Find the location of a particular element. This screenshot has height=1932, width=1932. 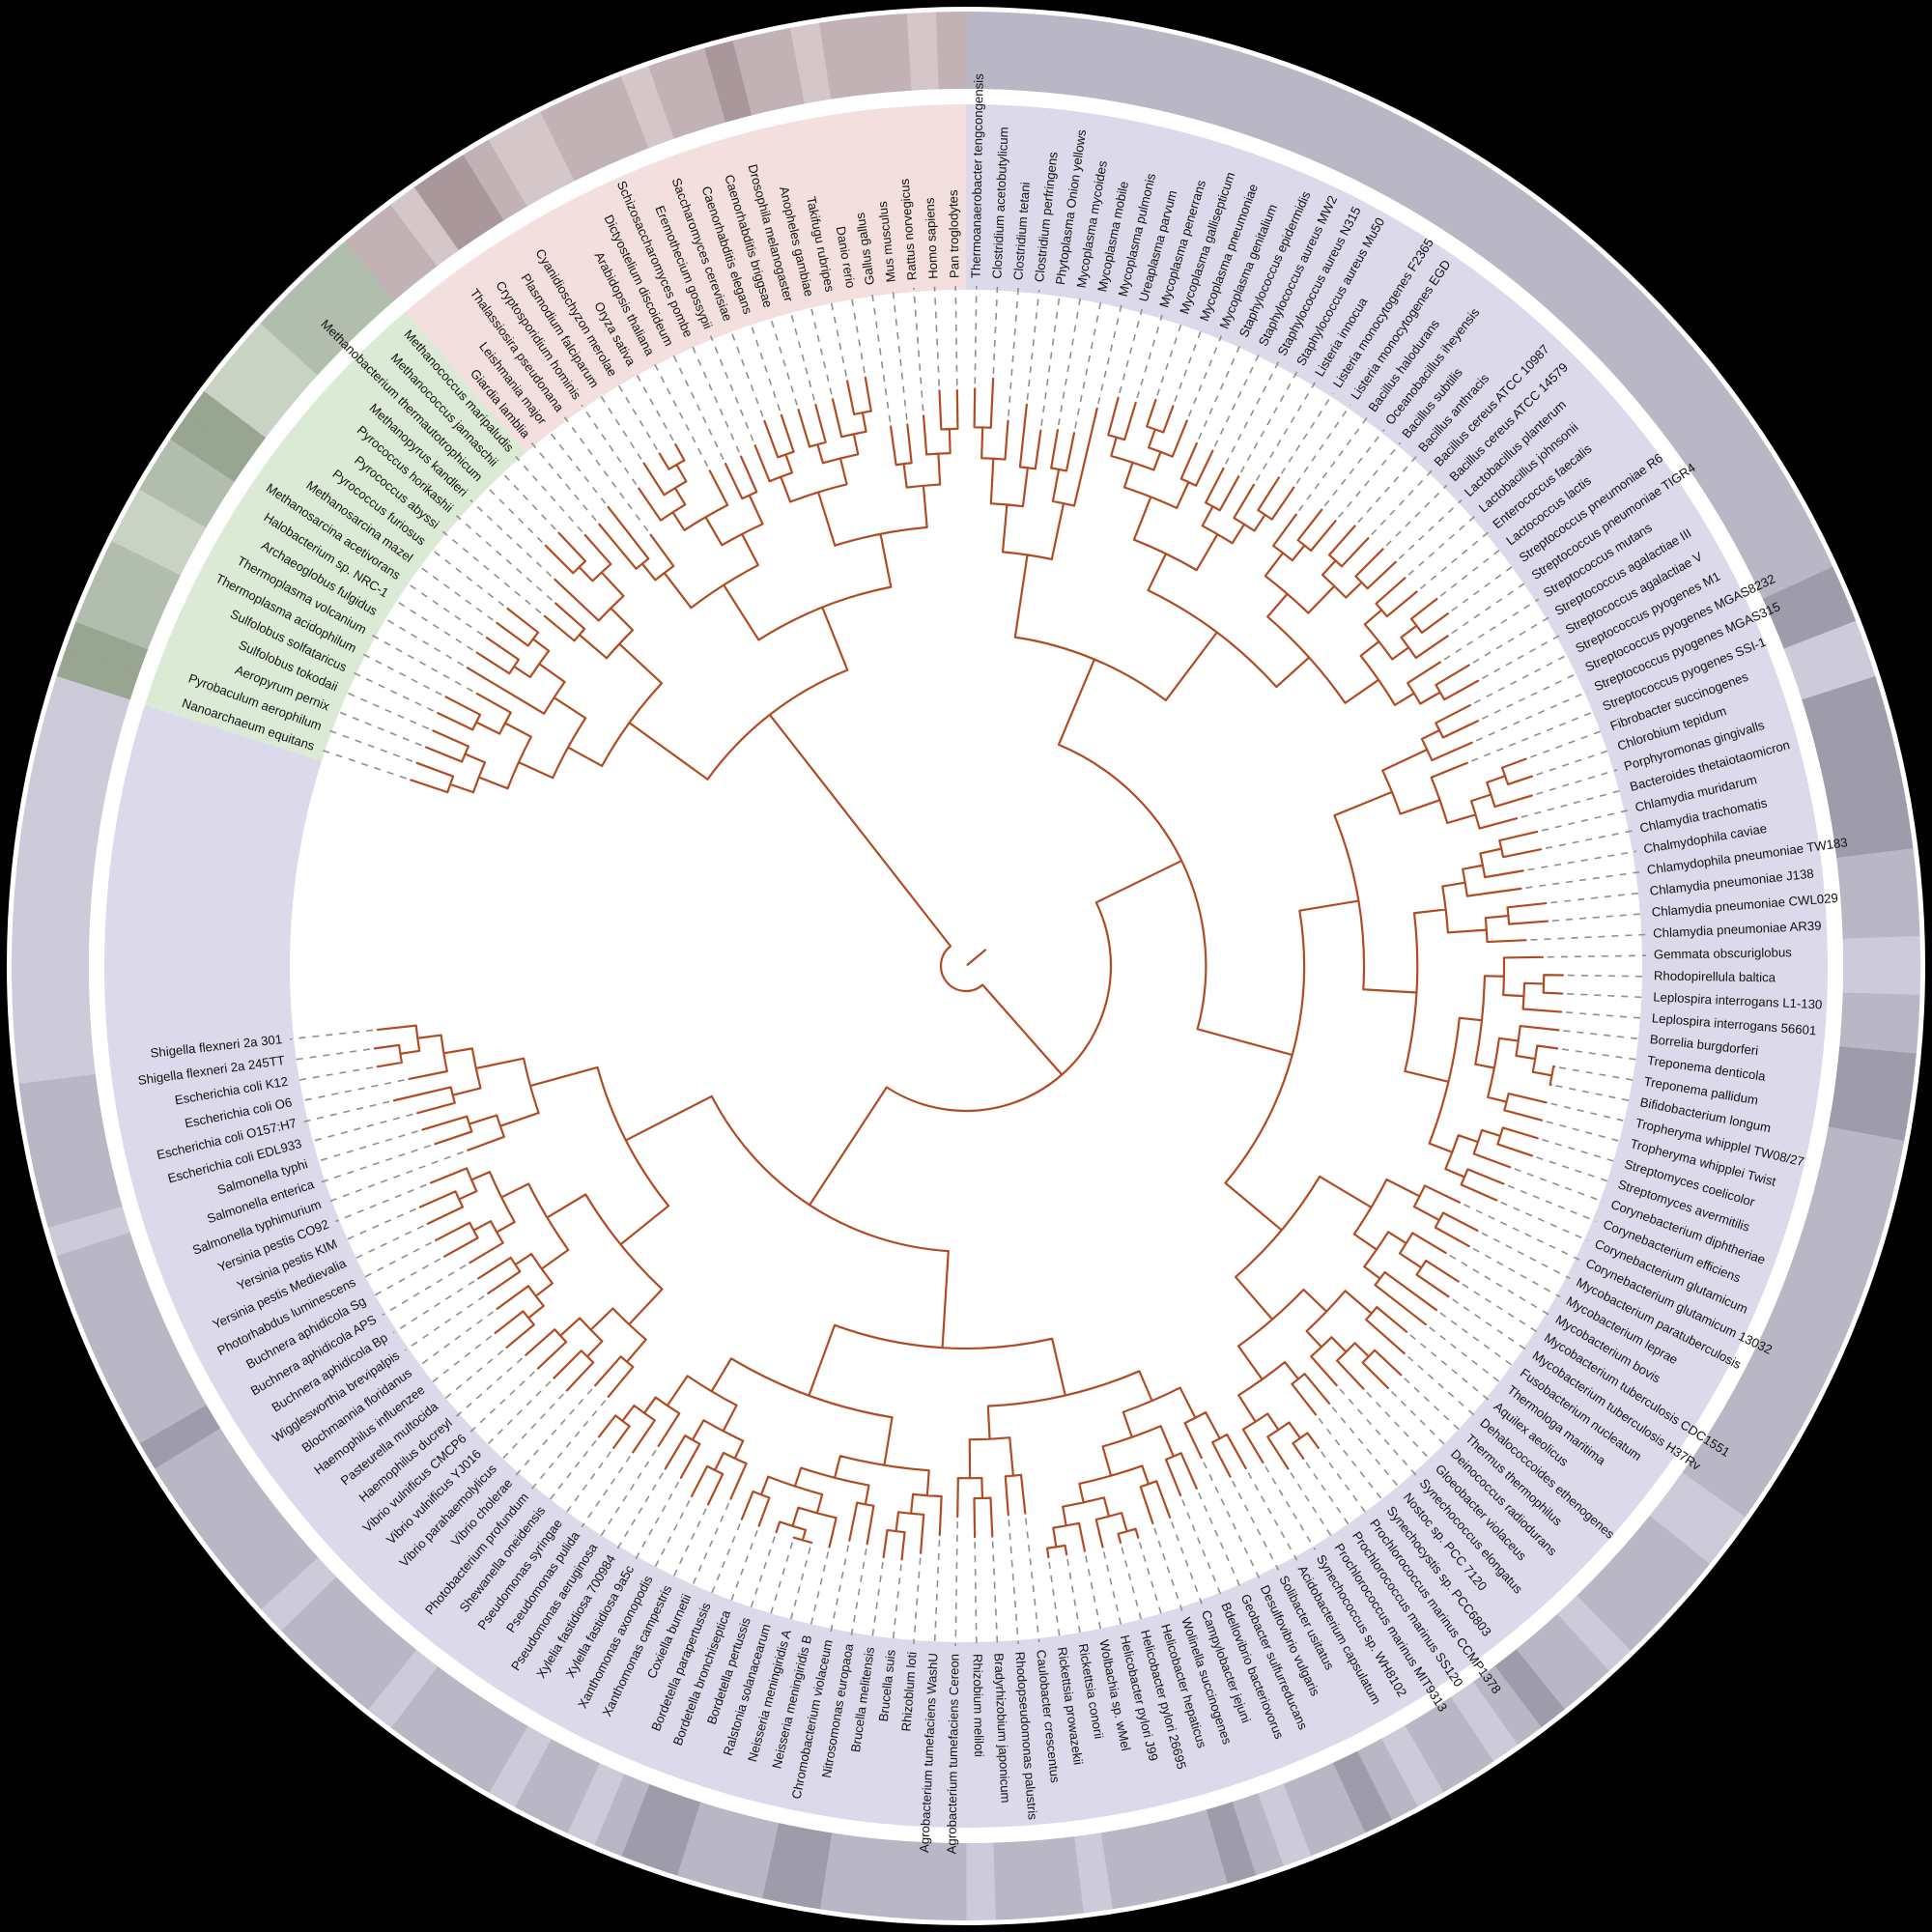

leaf-label: Thermoanaerobacter tengcongensis is located at coordinates (976, 175).